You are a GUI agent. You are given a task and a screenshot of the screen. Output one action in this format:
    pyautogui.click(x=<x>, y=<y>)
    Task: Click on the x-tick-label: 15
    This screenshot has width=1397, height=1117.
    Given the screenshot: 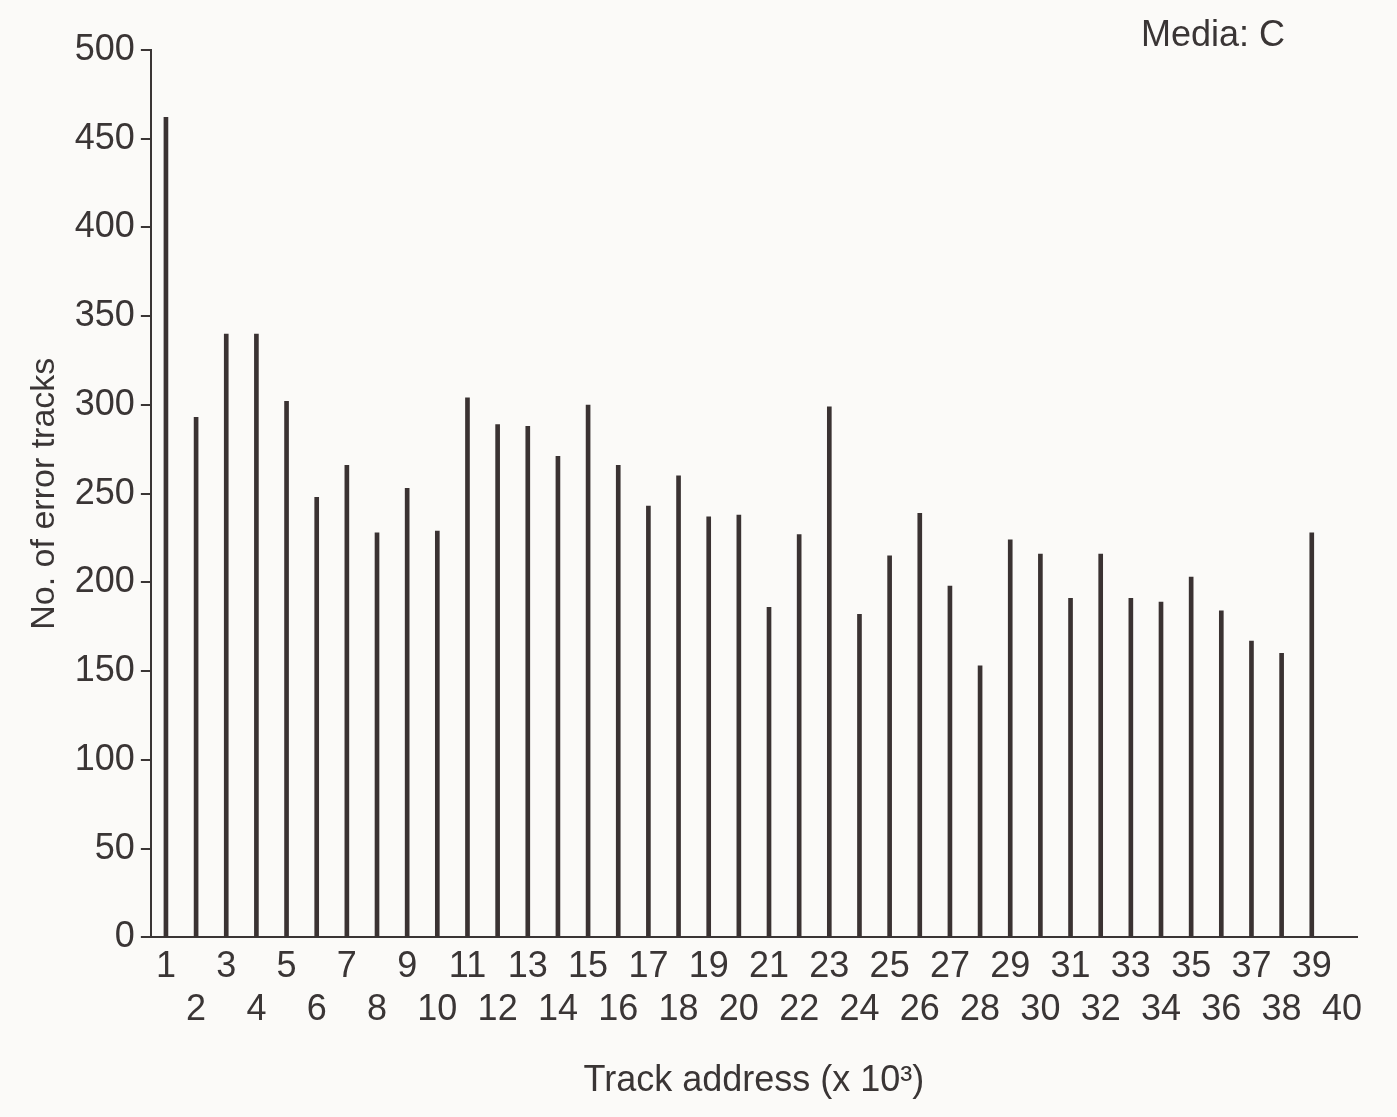 What is the action you would take?
    pyautogui.click(x=588, y=964)
    